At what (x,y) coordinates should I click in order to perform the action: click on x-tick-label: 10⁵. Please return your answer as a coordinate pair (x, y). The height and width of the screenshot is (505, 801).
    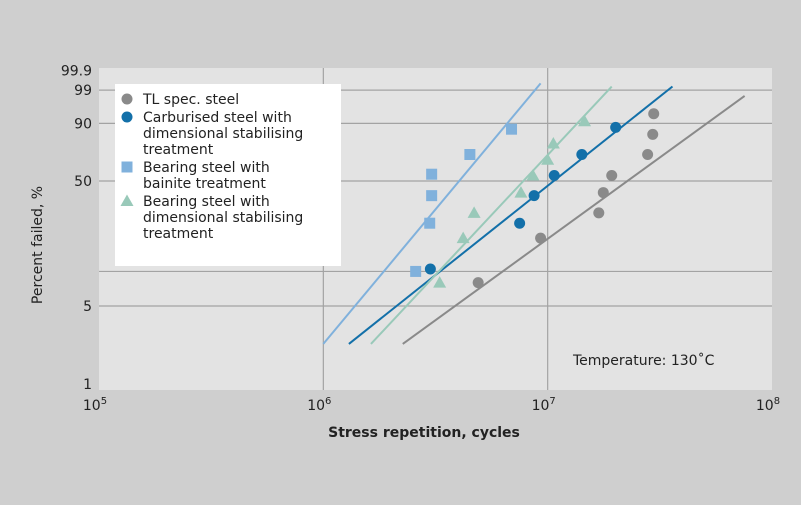
    Looking at the image, I should click on (95, 405).